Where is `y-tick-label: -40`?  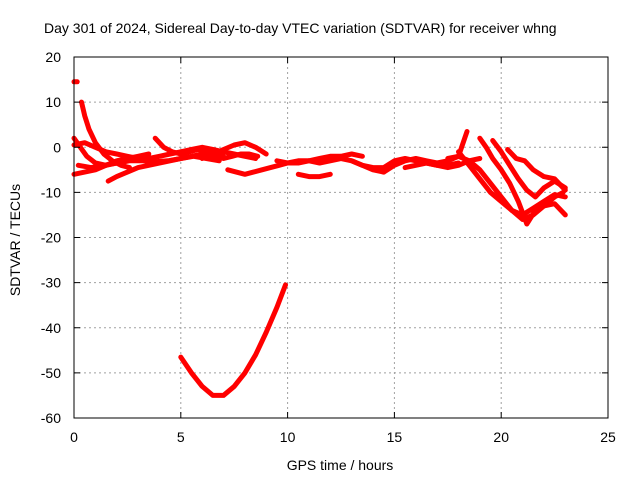 y-tick-label: -40 is located at coordinates (51, 328).